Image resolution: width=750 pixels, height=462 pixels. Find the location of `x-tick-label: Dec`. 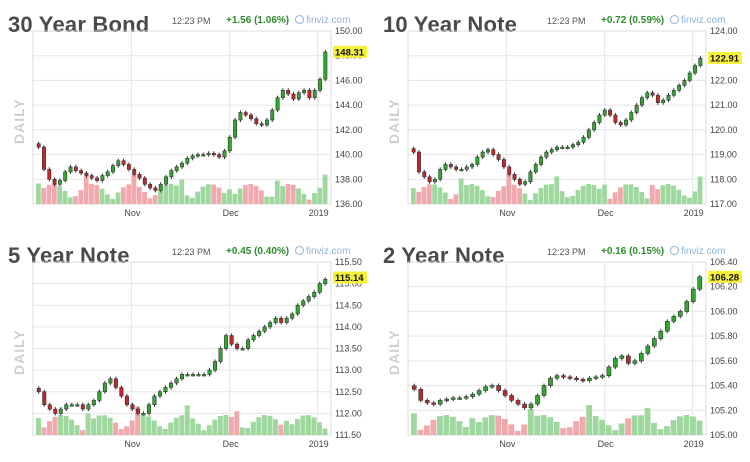

x-tick-label: Dec is located at coordinates (231, 444).